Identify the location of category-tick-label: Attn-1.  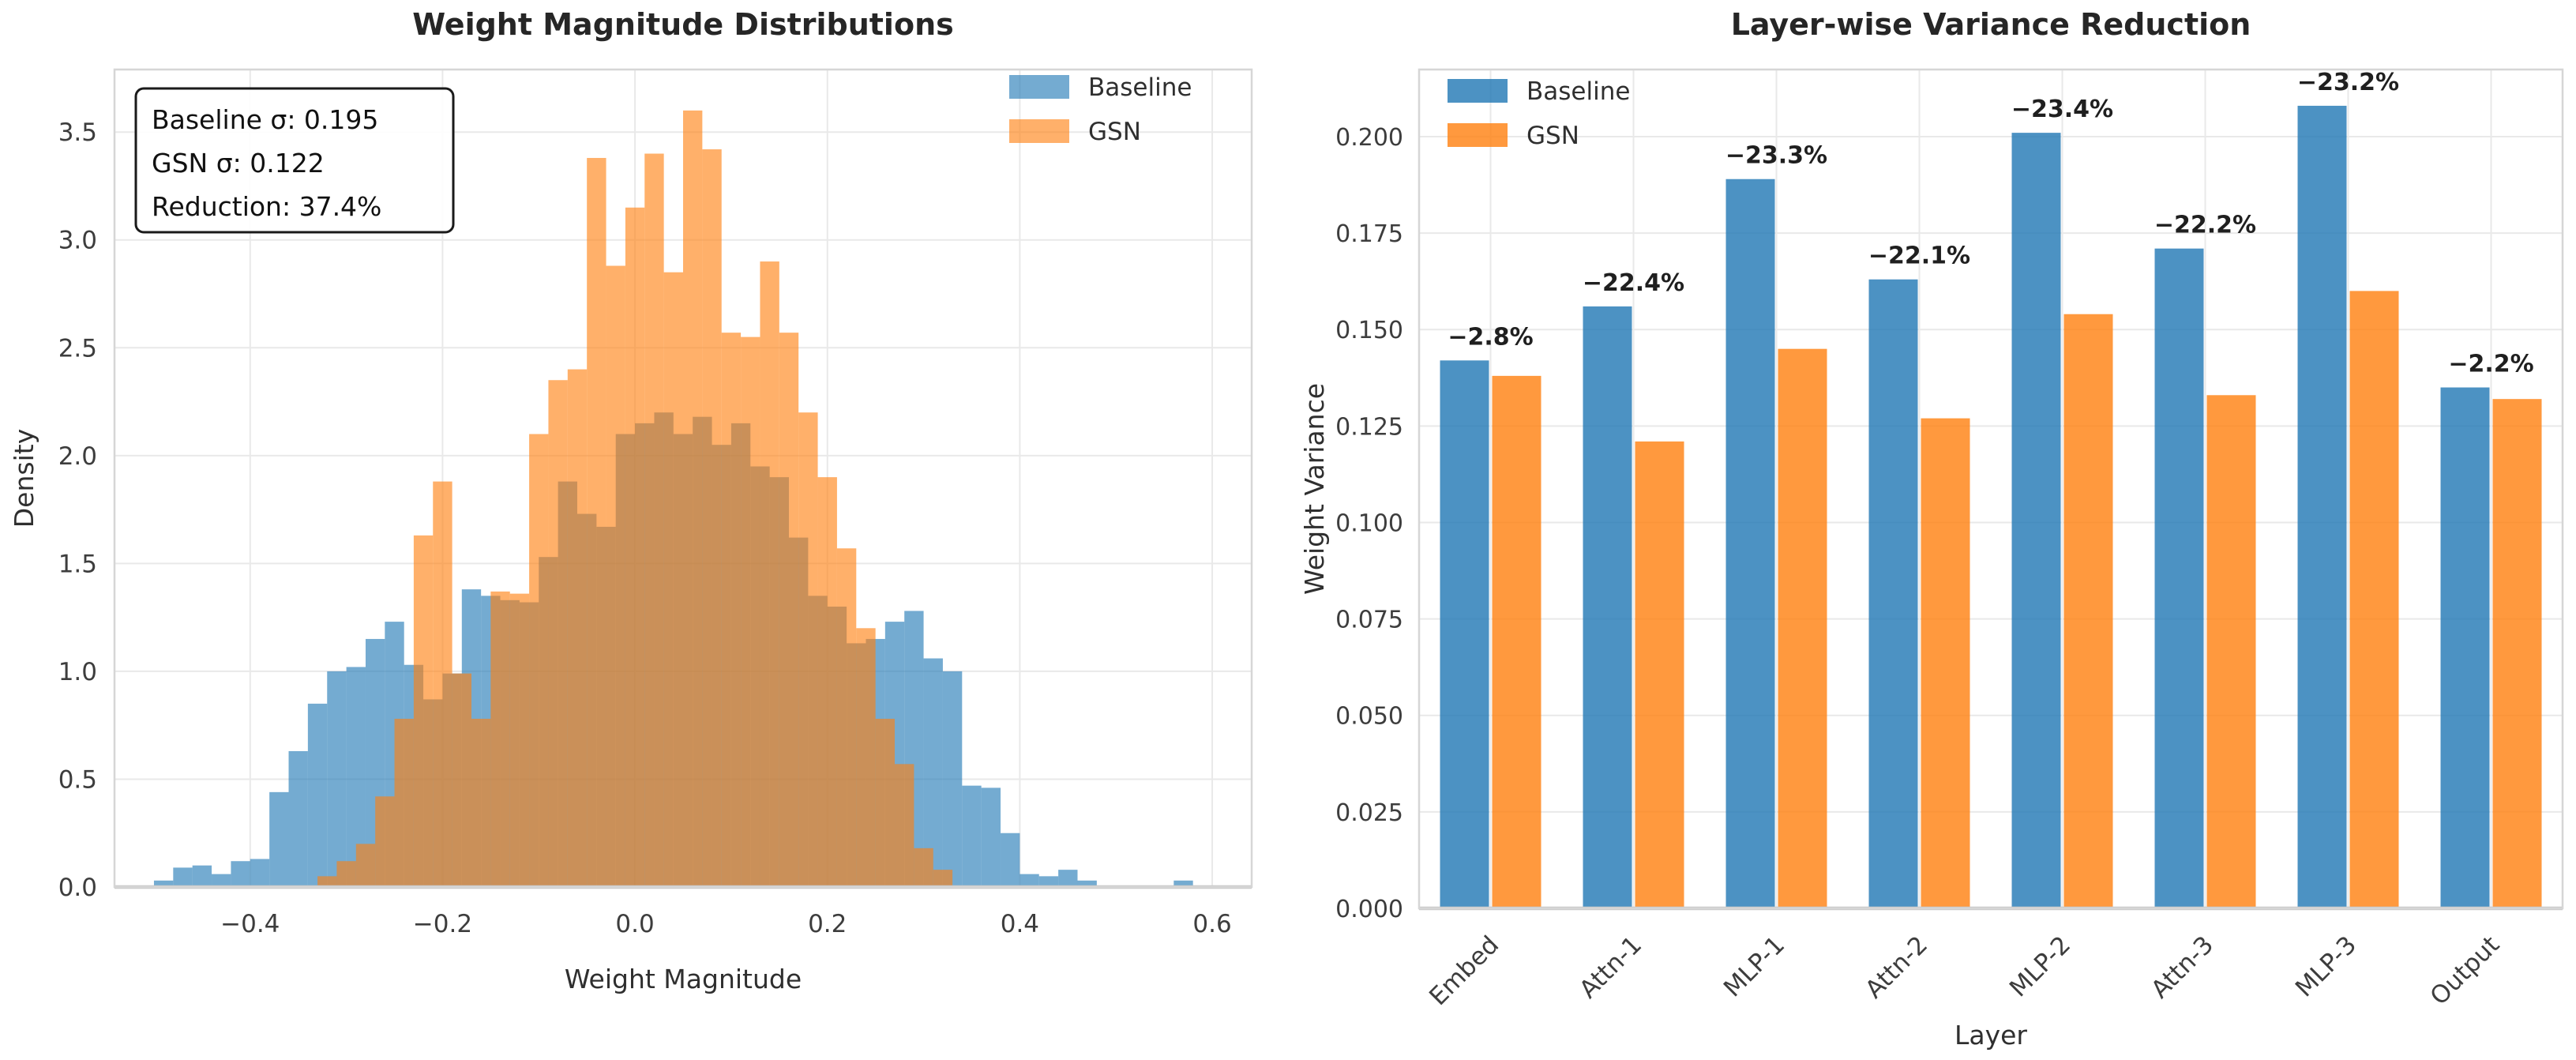
(1610, 967).